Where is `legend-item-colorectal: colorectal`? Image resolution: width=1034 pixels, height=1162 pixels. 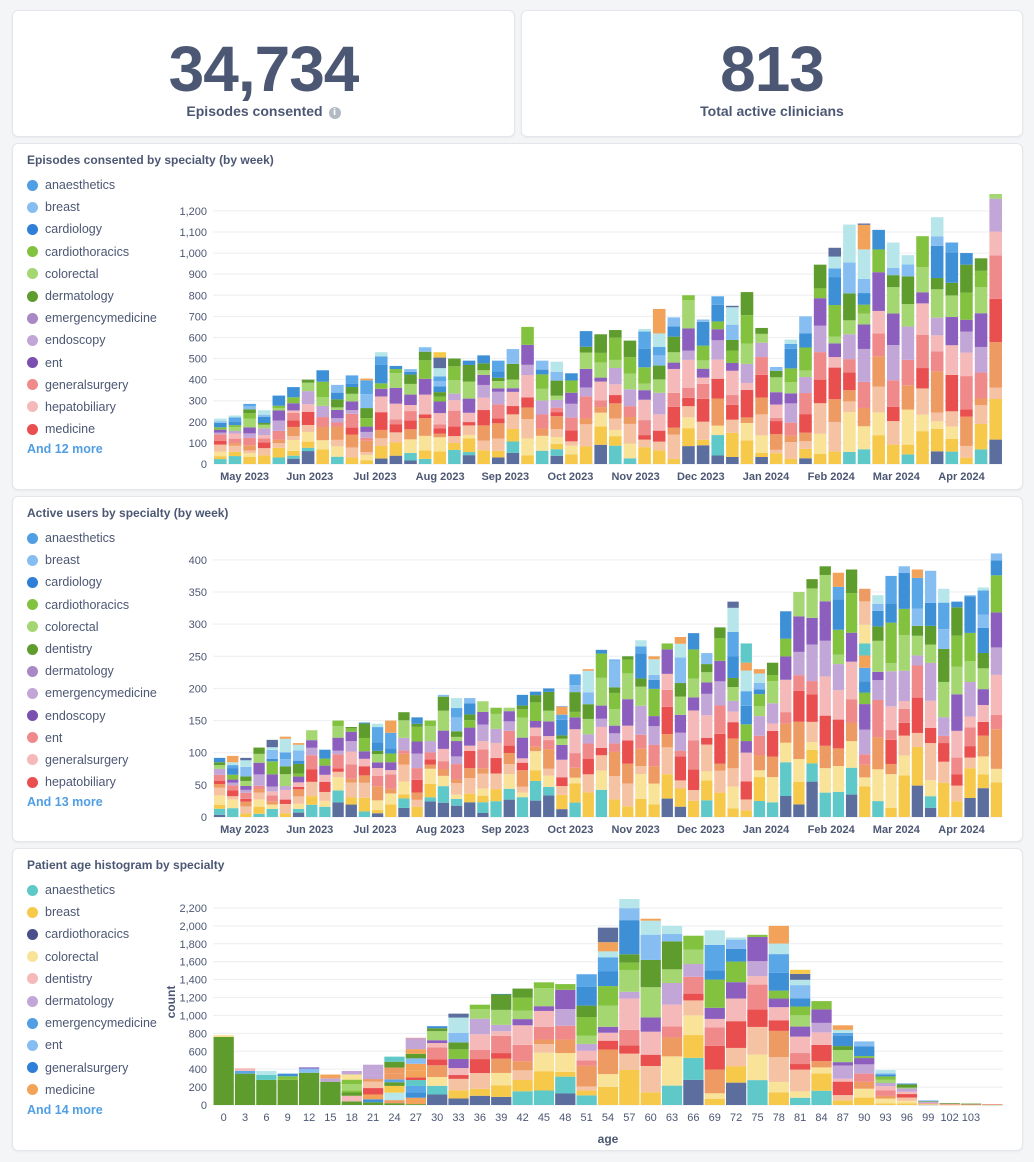 legend-item-colorectal: colorectal is located at coordinates (102, 957).